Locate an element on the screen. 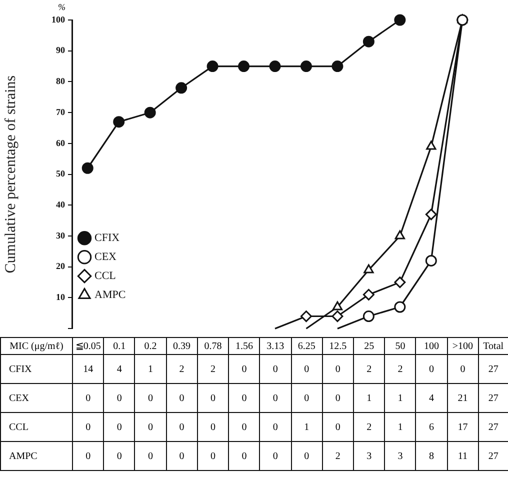 Image resolution: width=508 pixels, height=478 pixels. legend-label: AMPC is located at coordinates (110, 294).